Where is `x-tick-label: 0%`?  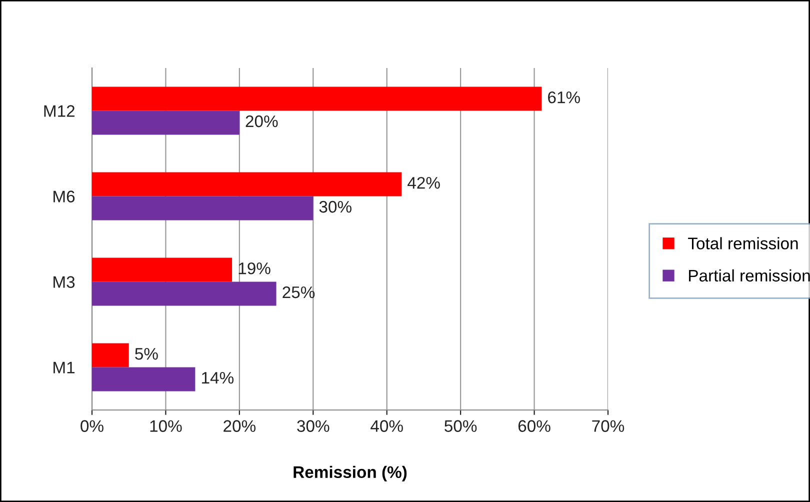 x-tick-label: 0% is located at coordinates (92, 426).